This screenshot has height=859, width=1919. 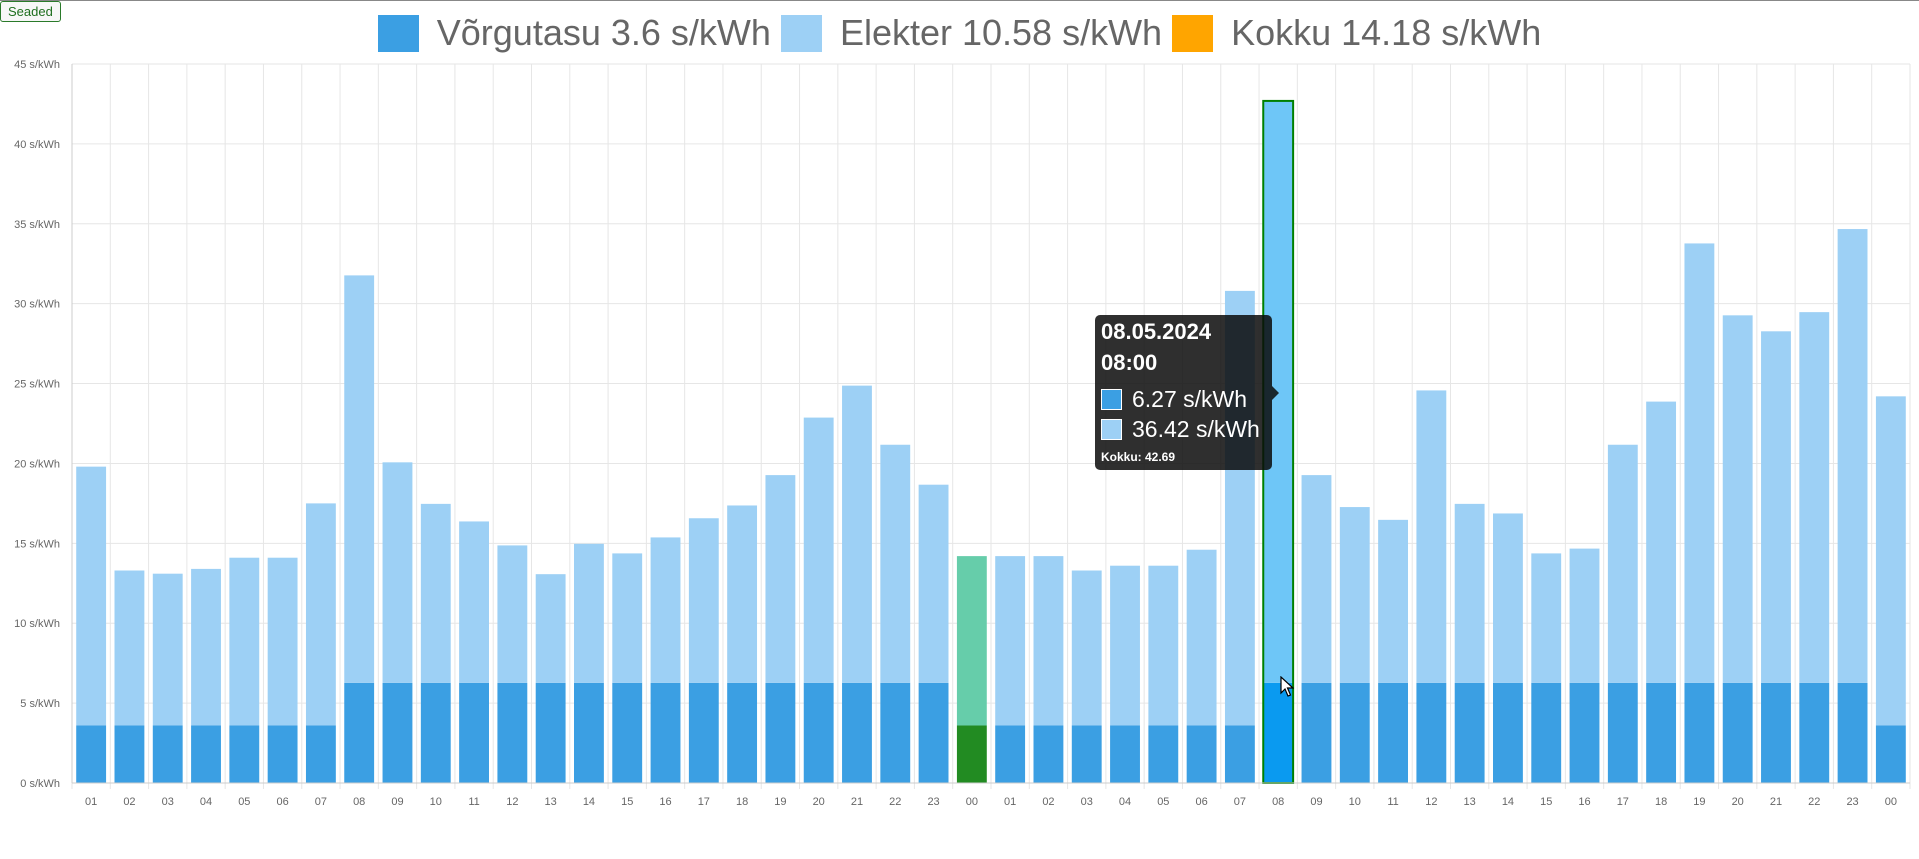 I want to click on tooltip-date: 08.05.2024, so click(x=1156, y=331).